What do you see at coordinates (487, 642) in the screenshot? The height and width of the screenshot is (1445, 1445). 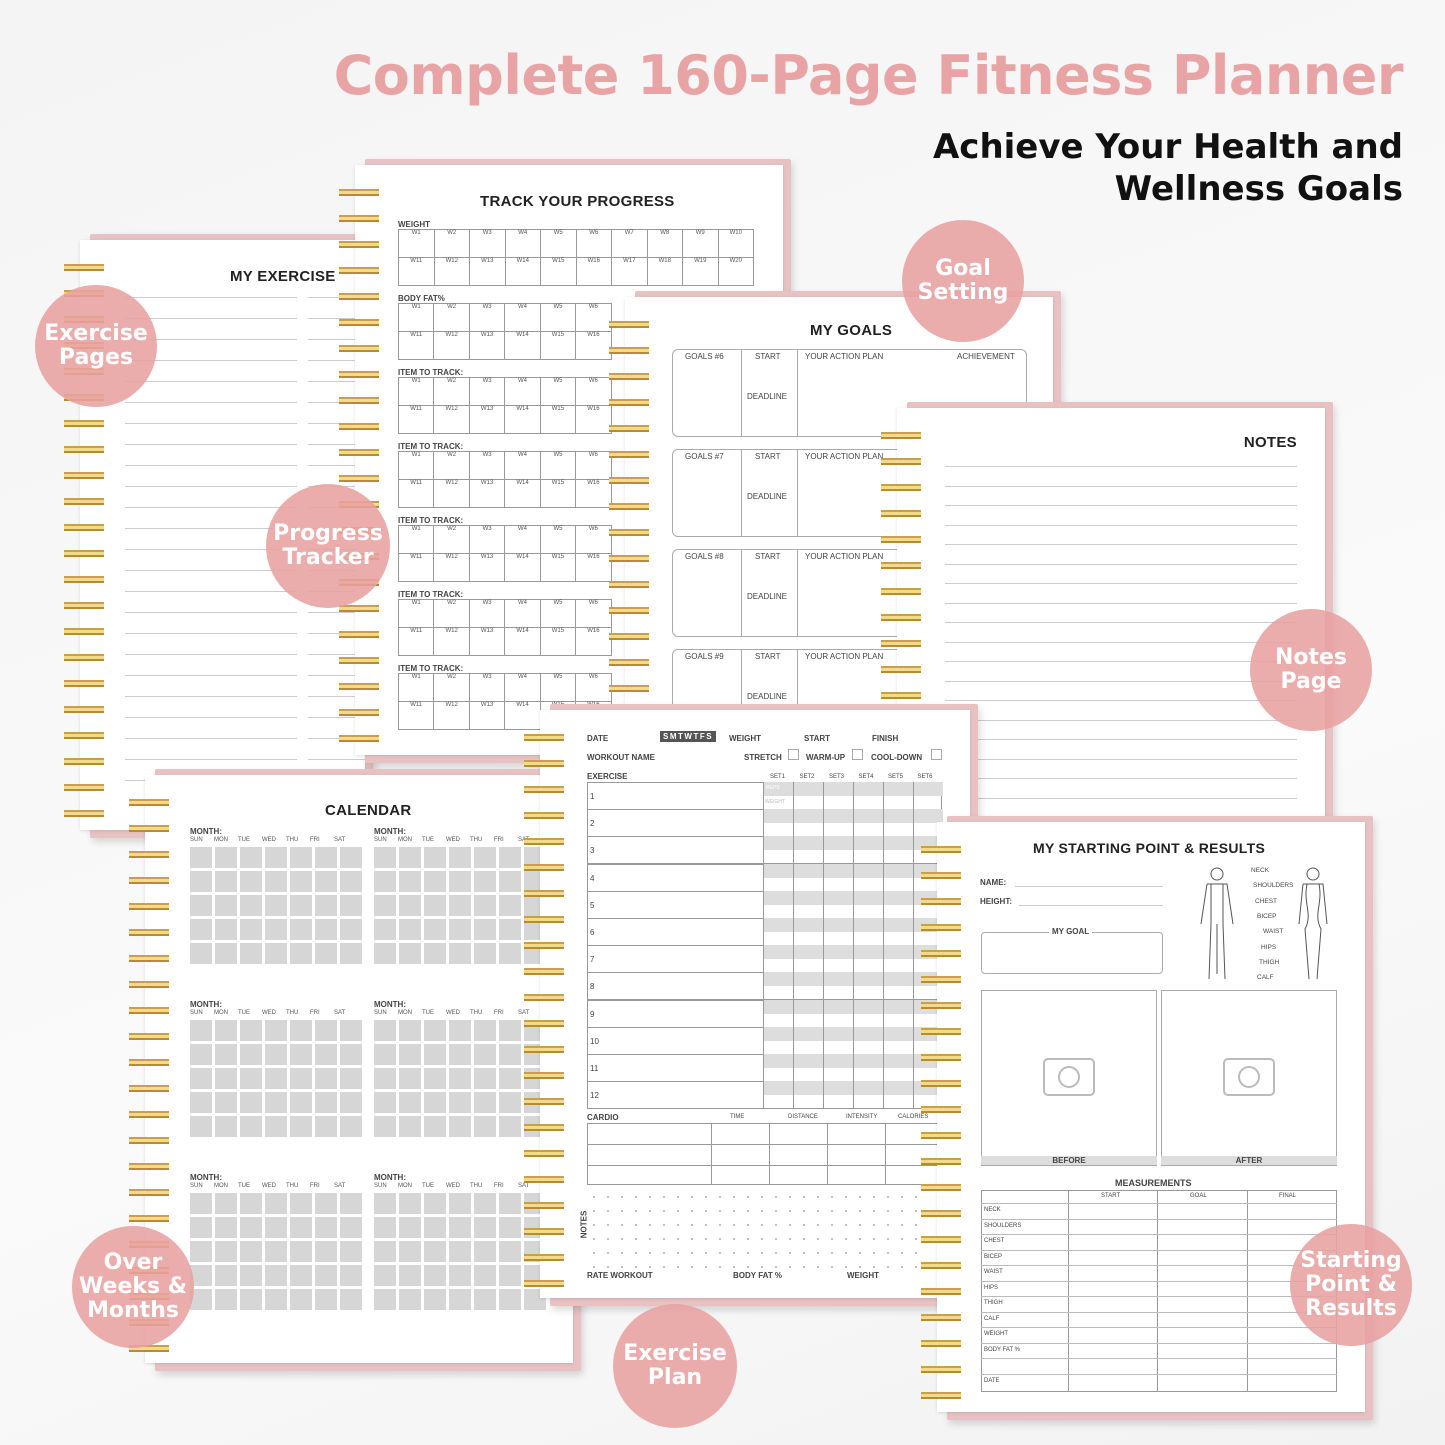 I see `week-cell: W13` at bounding box center [487, 642].